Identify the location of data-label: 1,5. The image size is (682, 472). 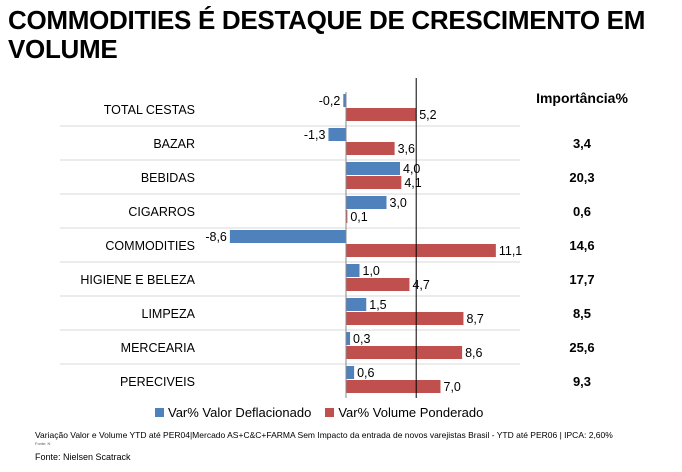
(377, 305).